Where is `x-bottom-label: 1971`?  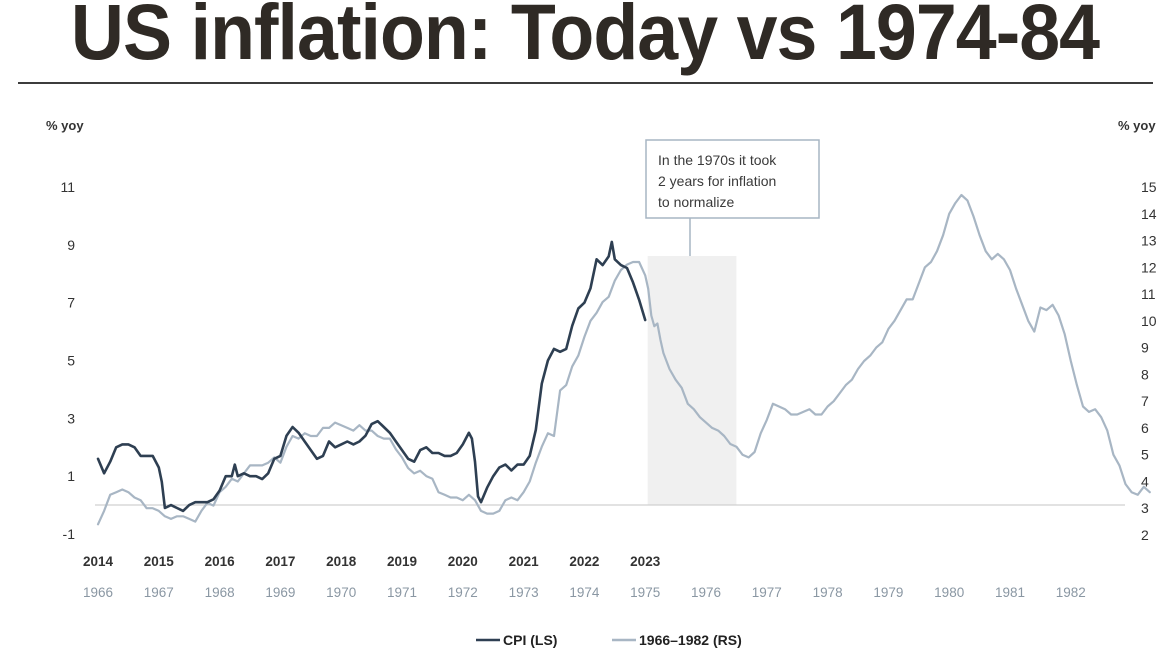
x-bottom-label: 1971 is located at coordinates (402, 592).